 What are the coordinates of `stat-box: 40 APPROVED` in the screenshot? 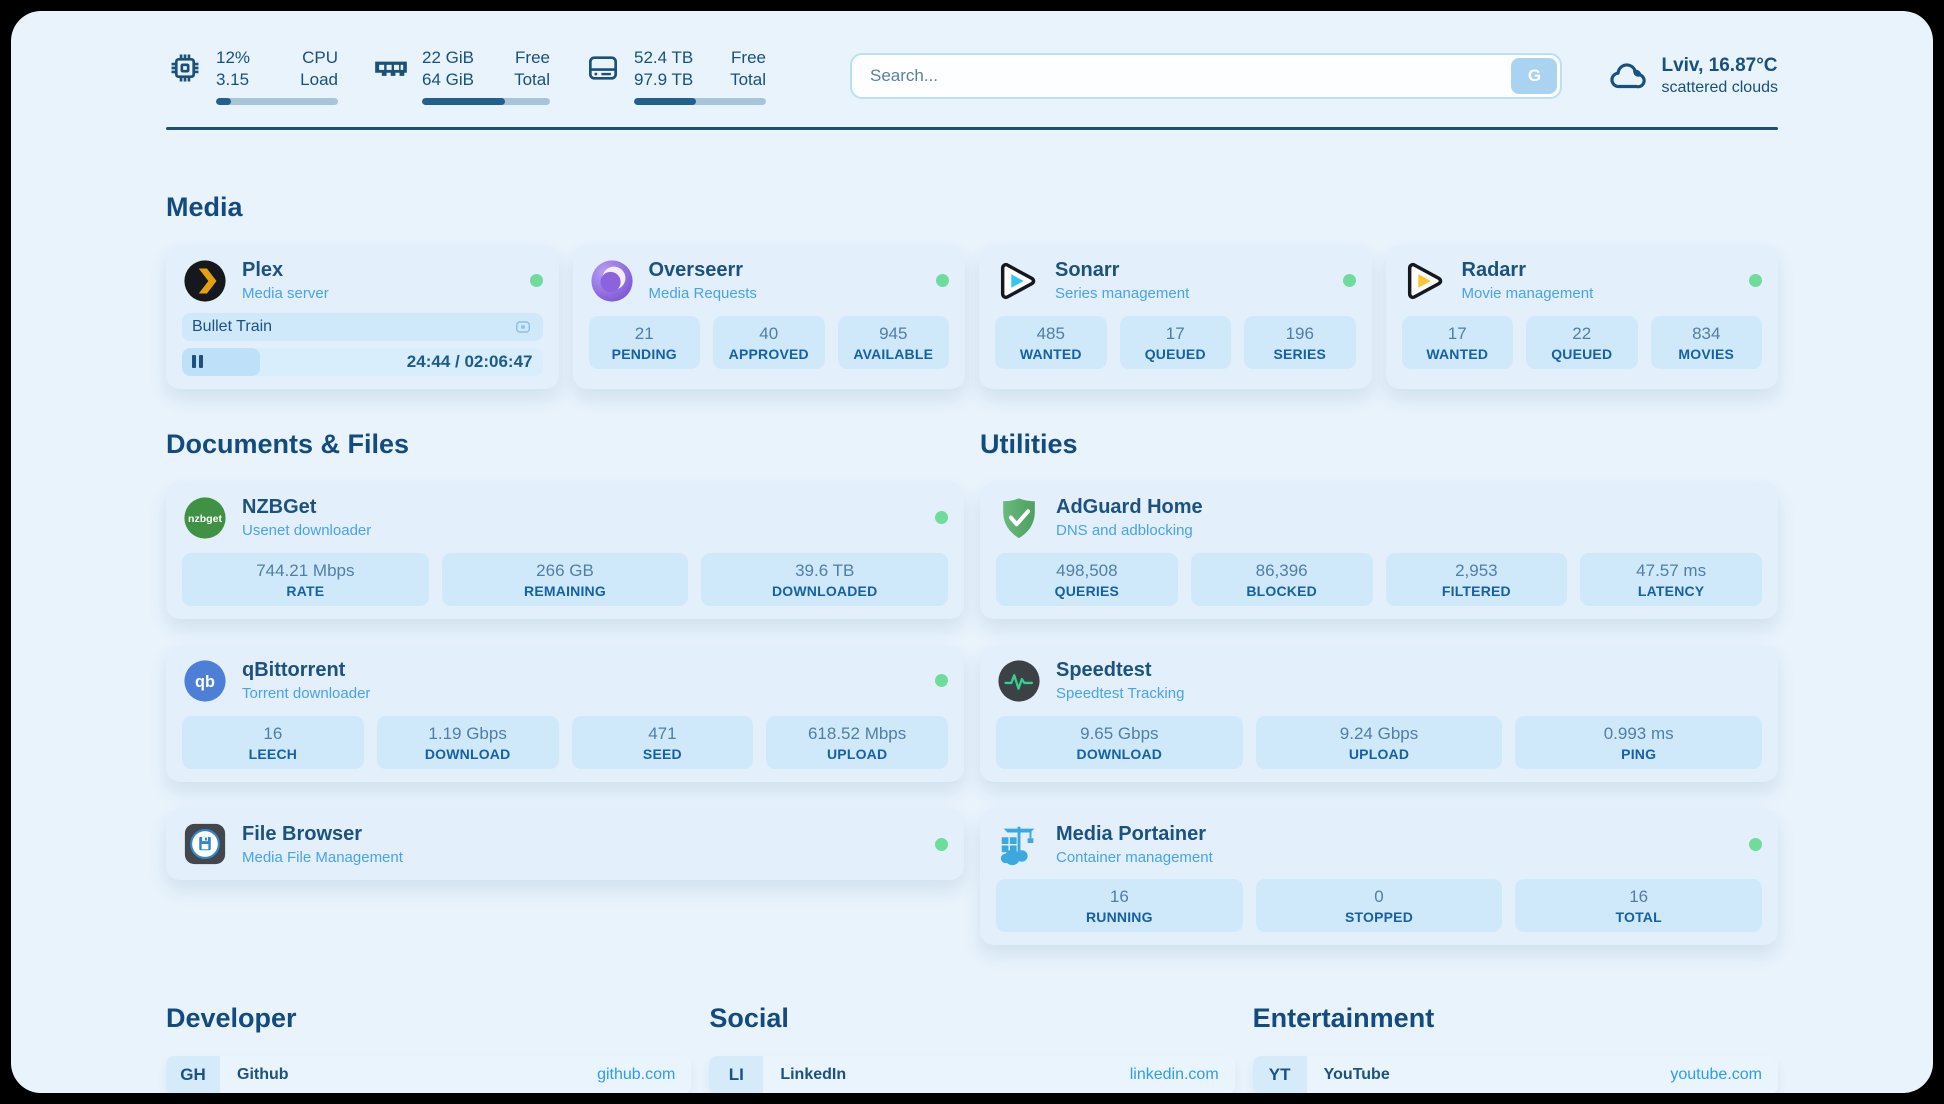 It's located at (769, 342).